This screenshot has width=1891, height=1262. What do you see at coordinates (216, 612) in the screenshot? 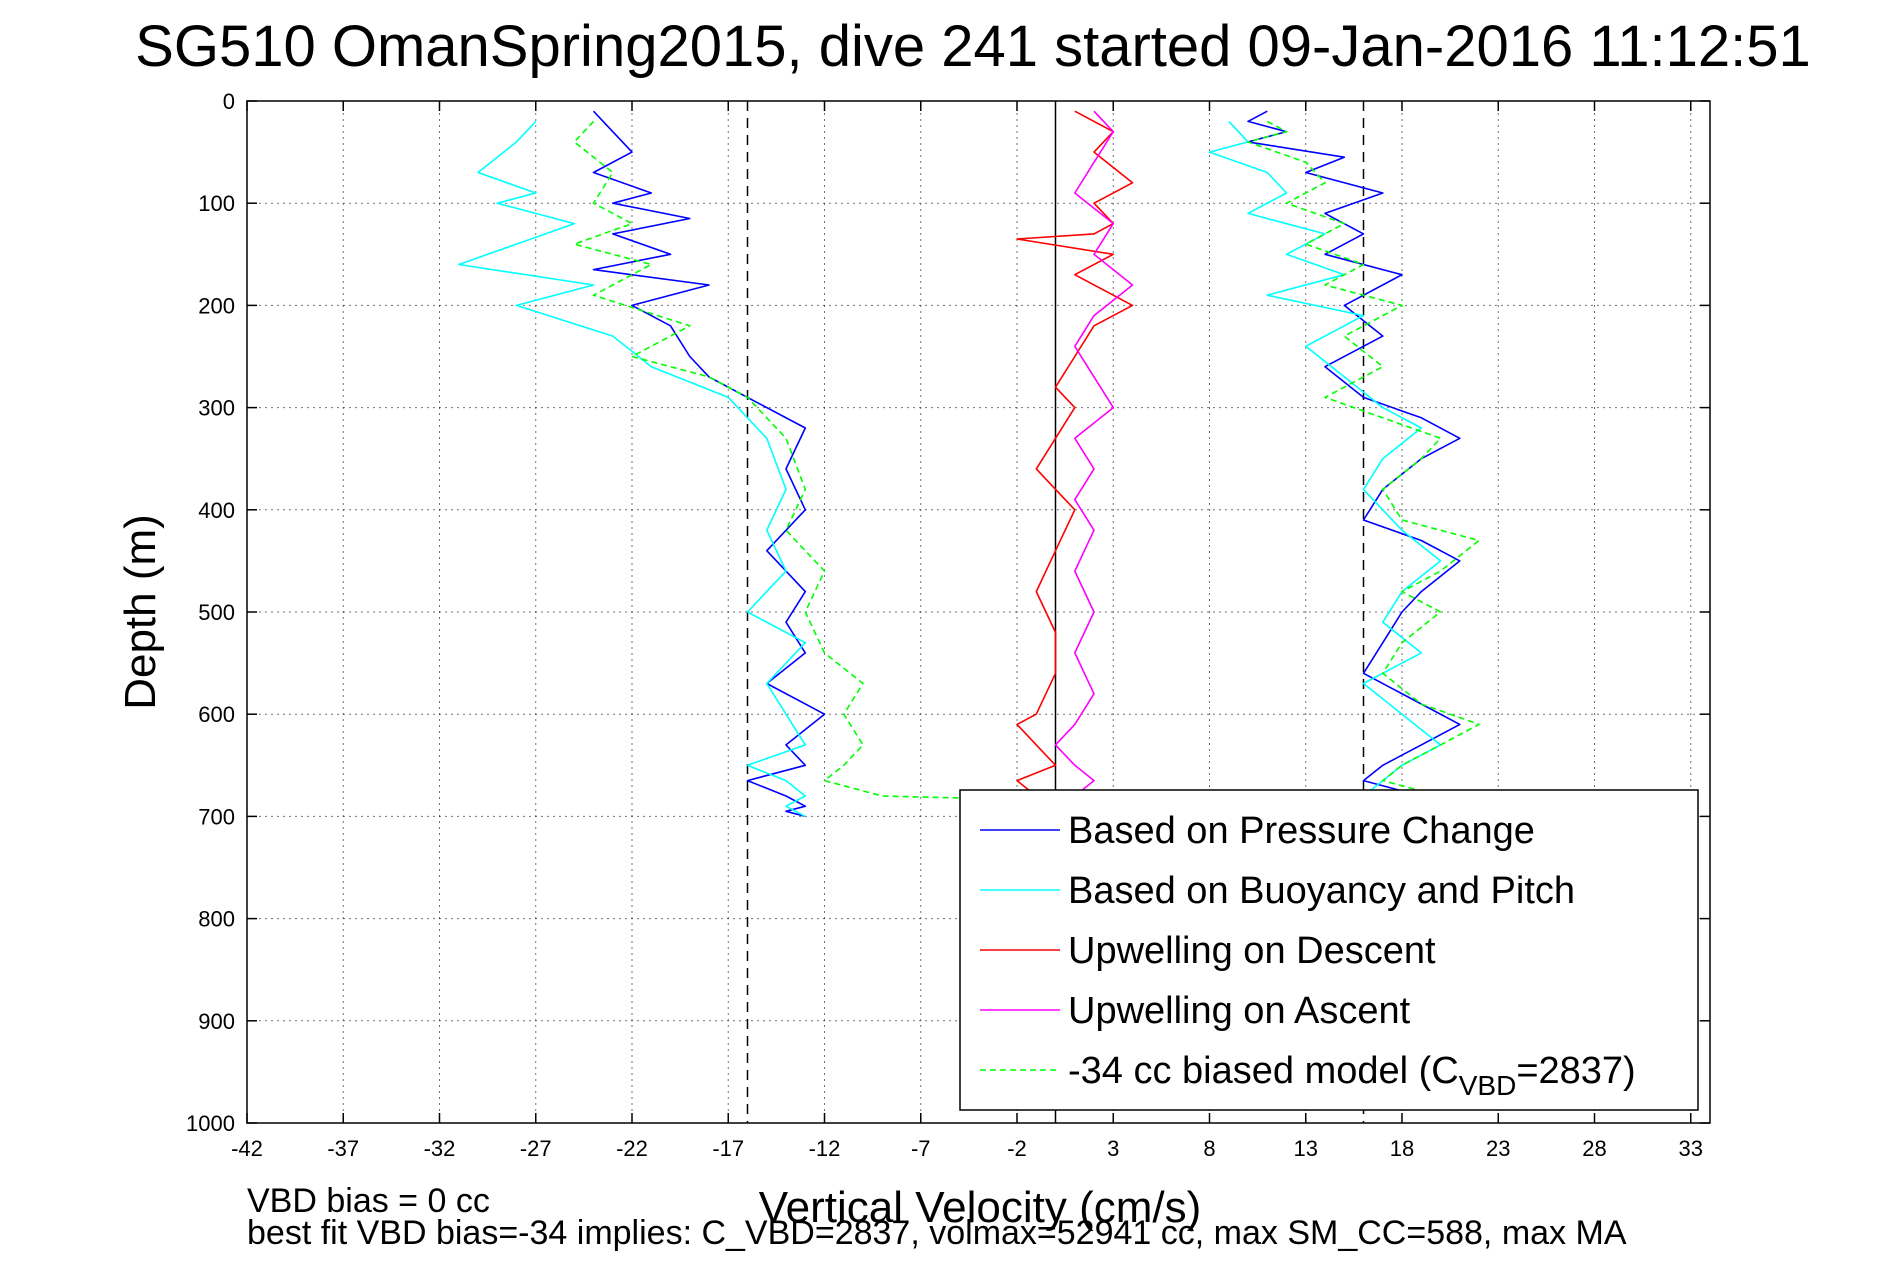
I see `y-tick-label: 500` at bounding box center [216, 612].